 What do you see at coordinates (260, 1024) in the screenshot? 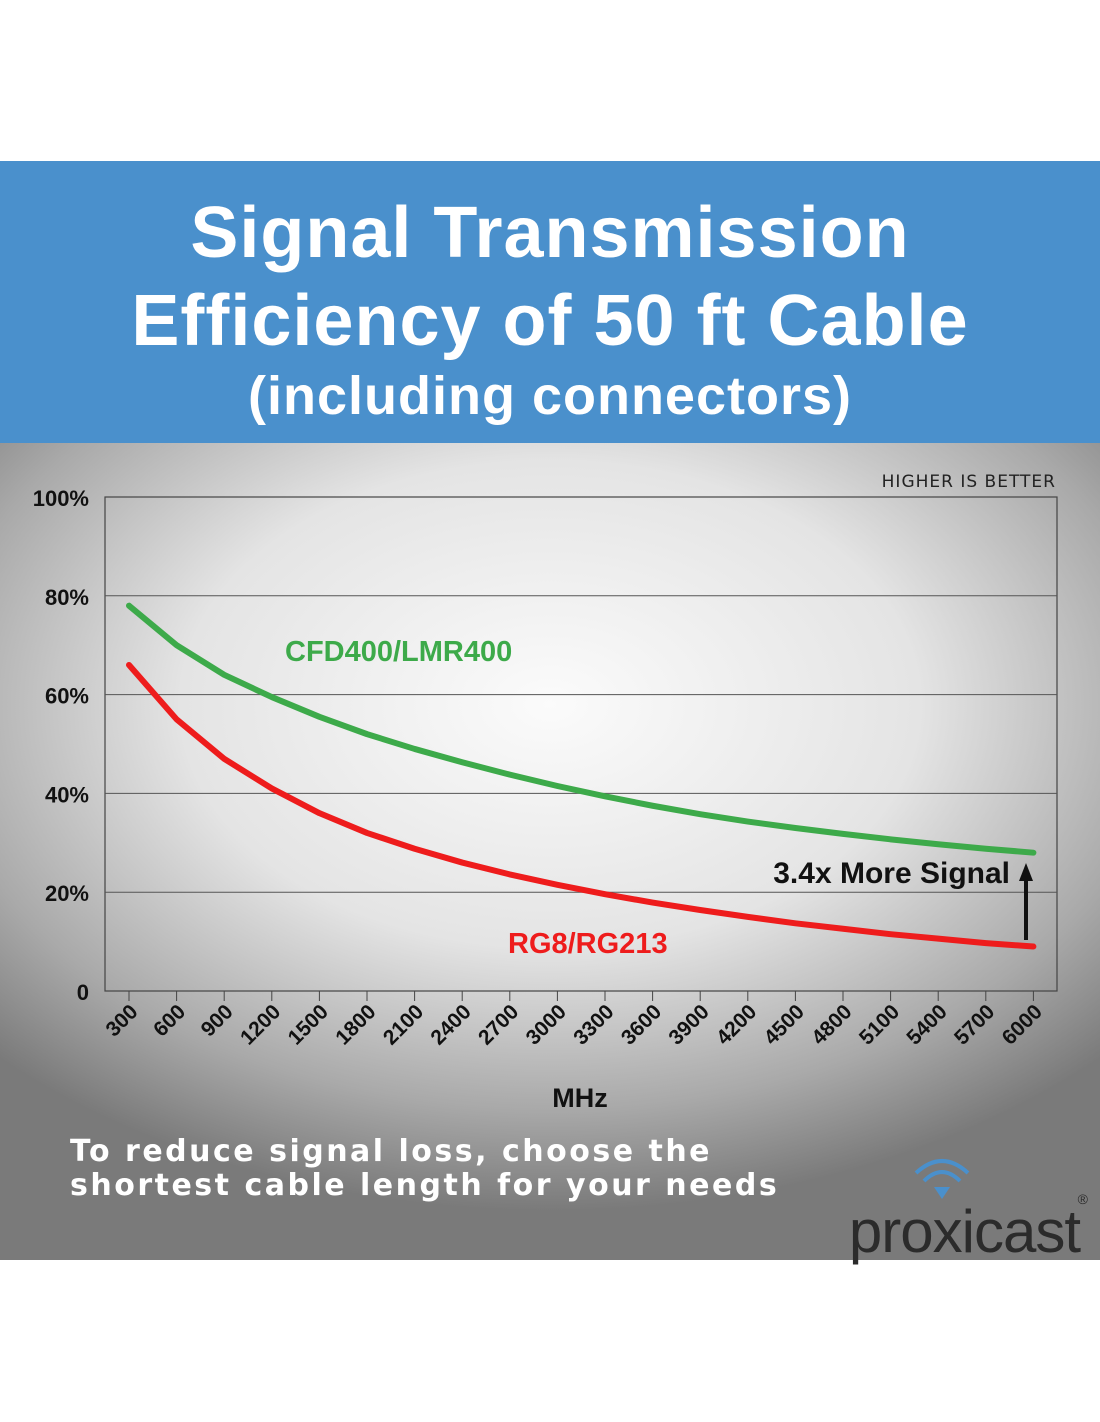
I see `x-tick-label: 1200` at bounding box center [260, 1024].